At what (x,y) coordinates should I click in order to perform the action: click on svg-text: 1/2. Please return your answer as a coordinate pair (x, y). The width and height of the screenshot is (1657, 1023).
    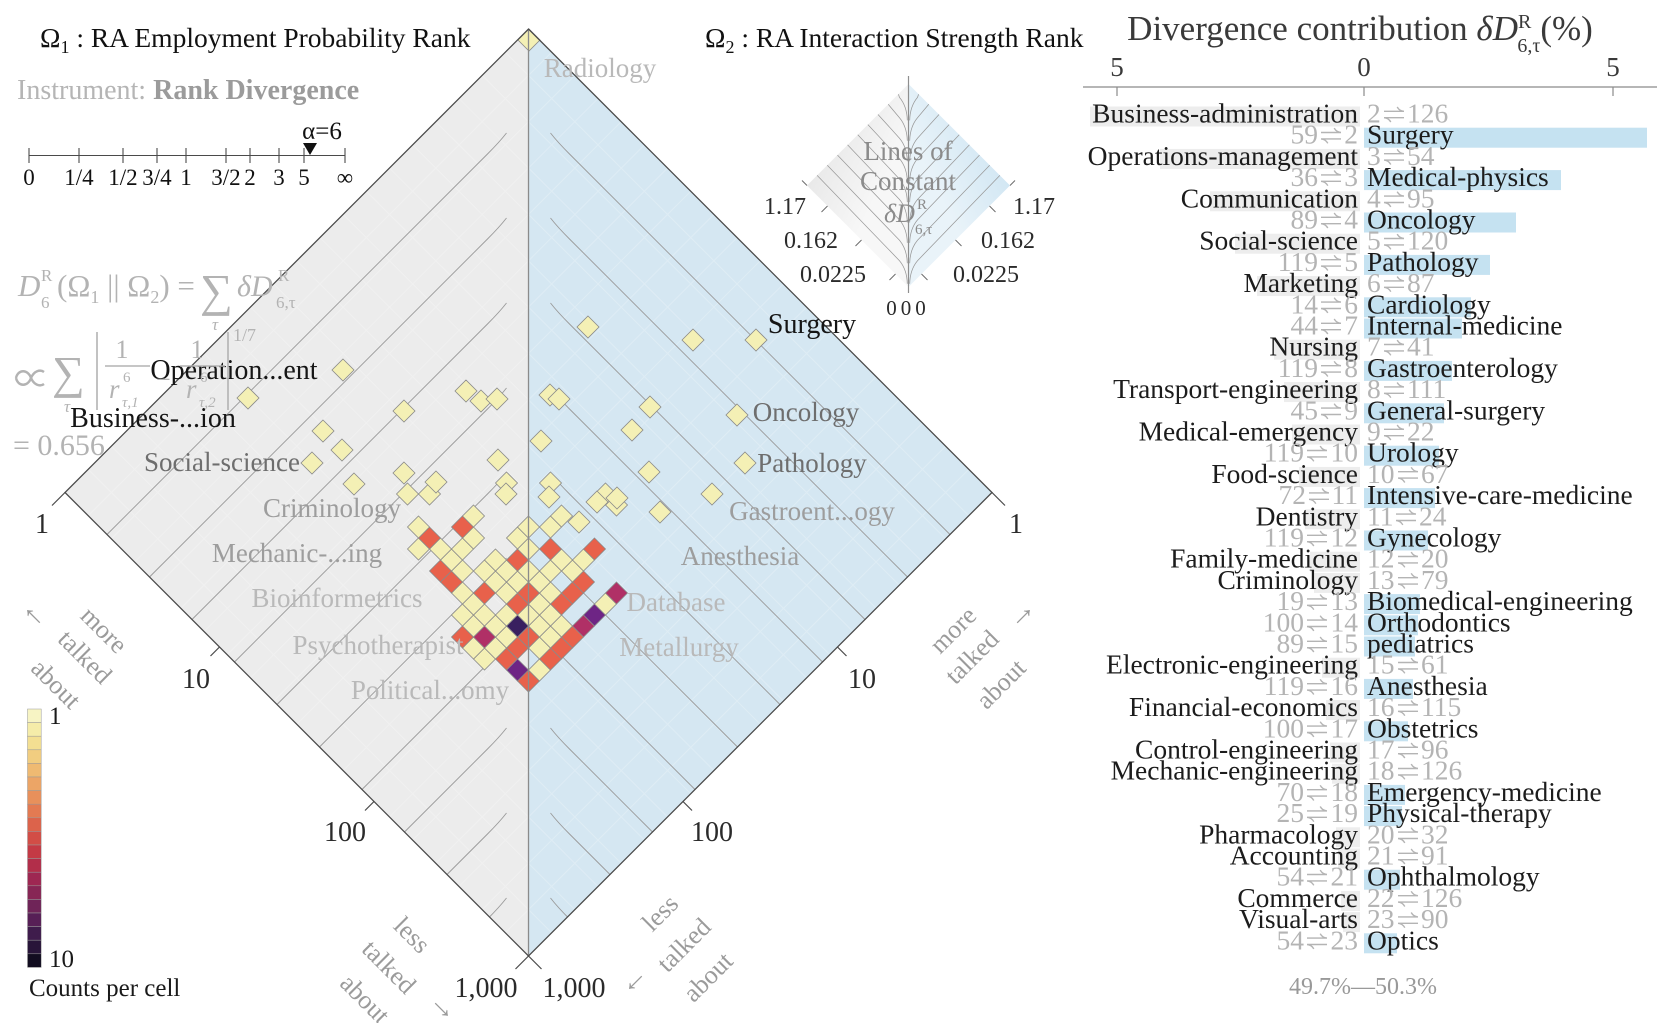
    Looking at the image, I should click on (122, 177).